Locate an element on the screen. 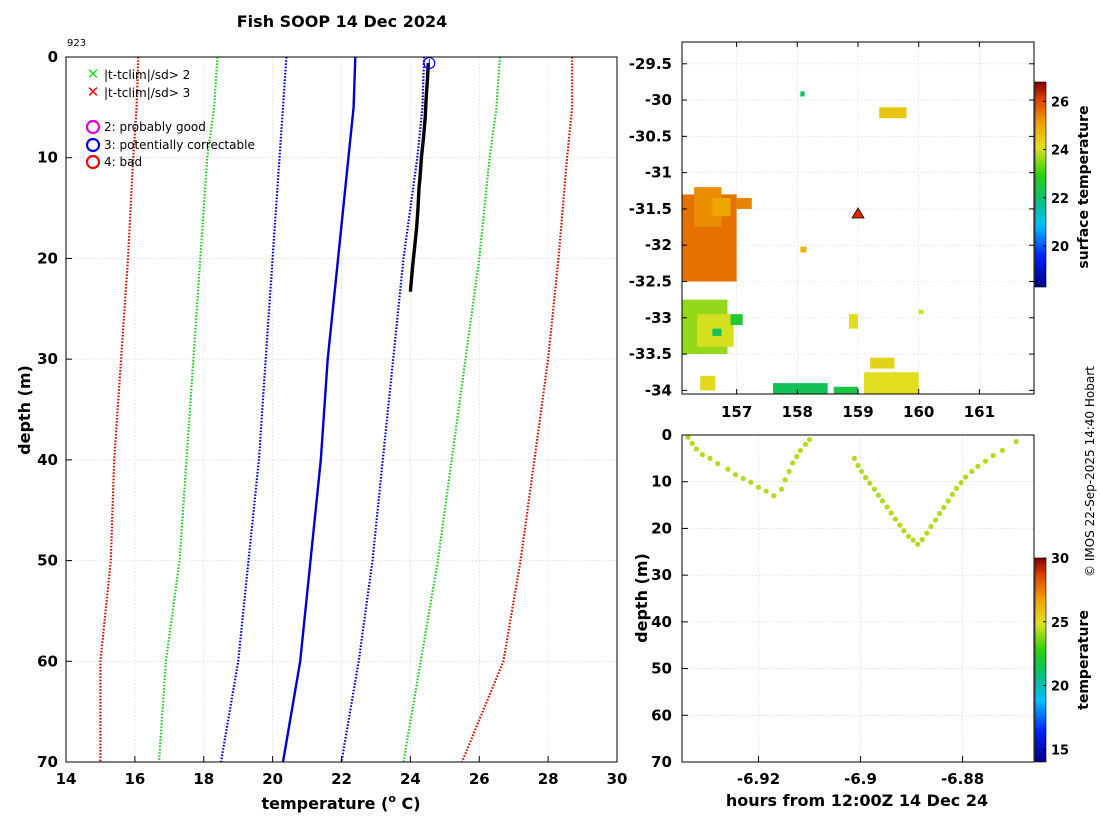 The image size is (1100, 820). tick-label-y: 30 is located at coordinates (47, 359).